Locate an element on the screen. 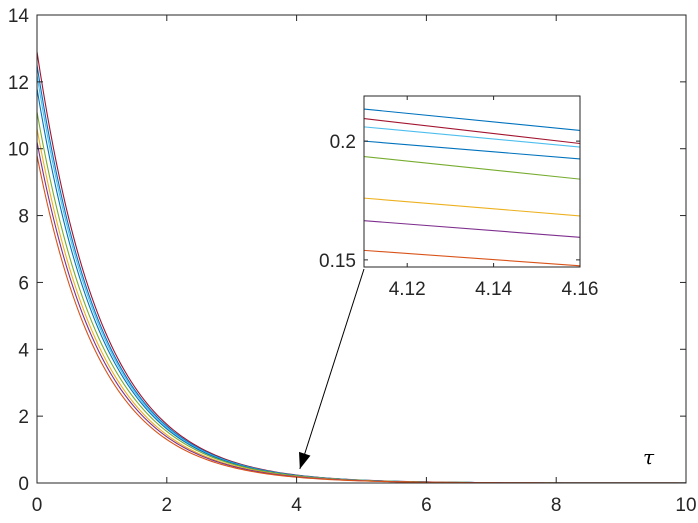 The image size is (698, 523). pointer-arrowhead is located at coordinates (305, 460).